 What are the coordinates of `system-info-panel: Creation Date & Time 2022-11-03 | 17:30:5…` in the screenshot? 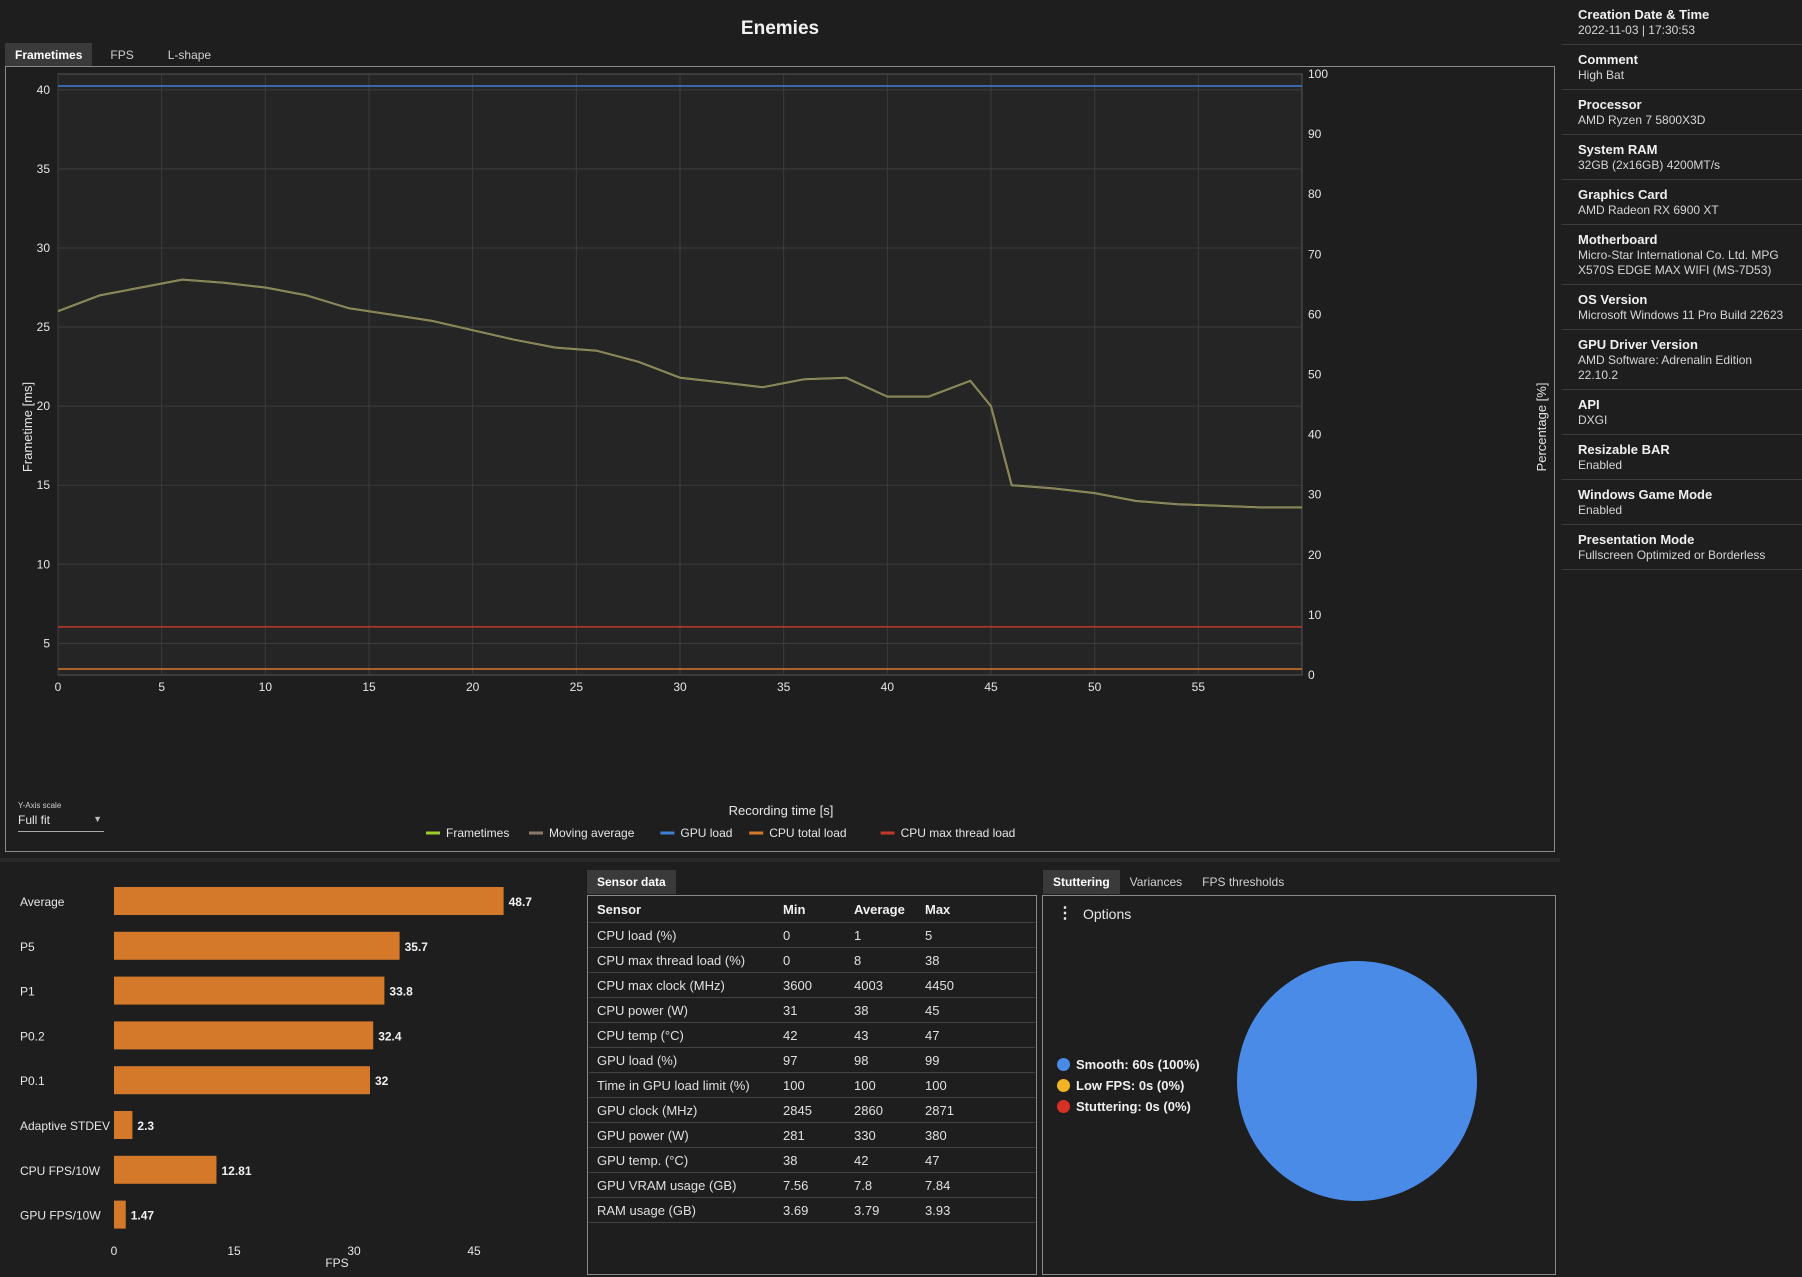 It's located at (1682, 638).